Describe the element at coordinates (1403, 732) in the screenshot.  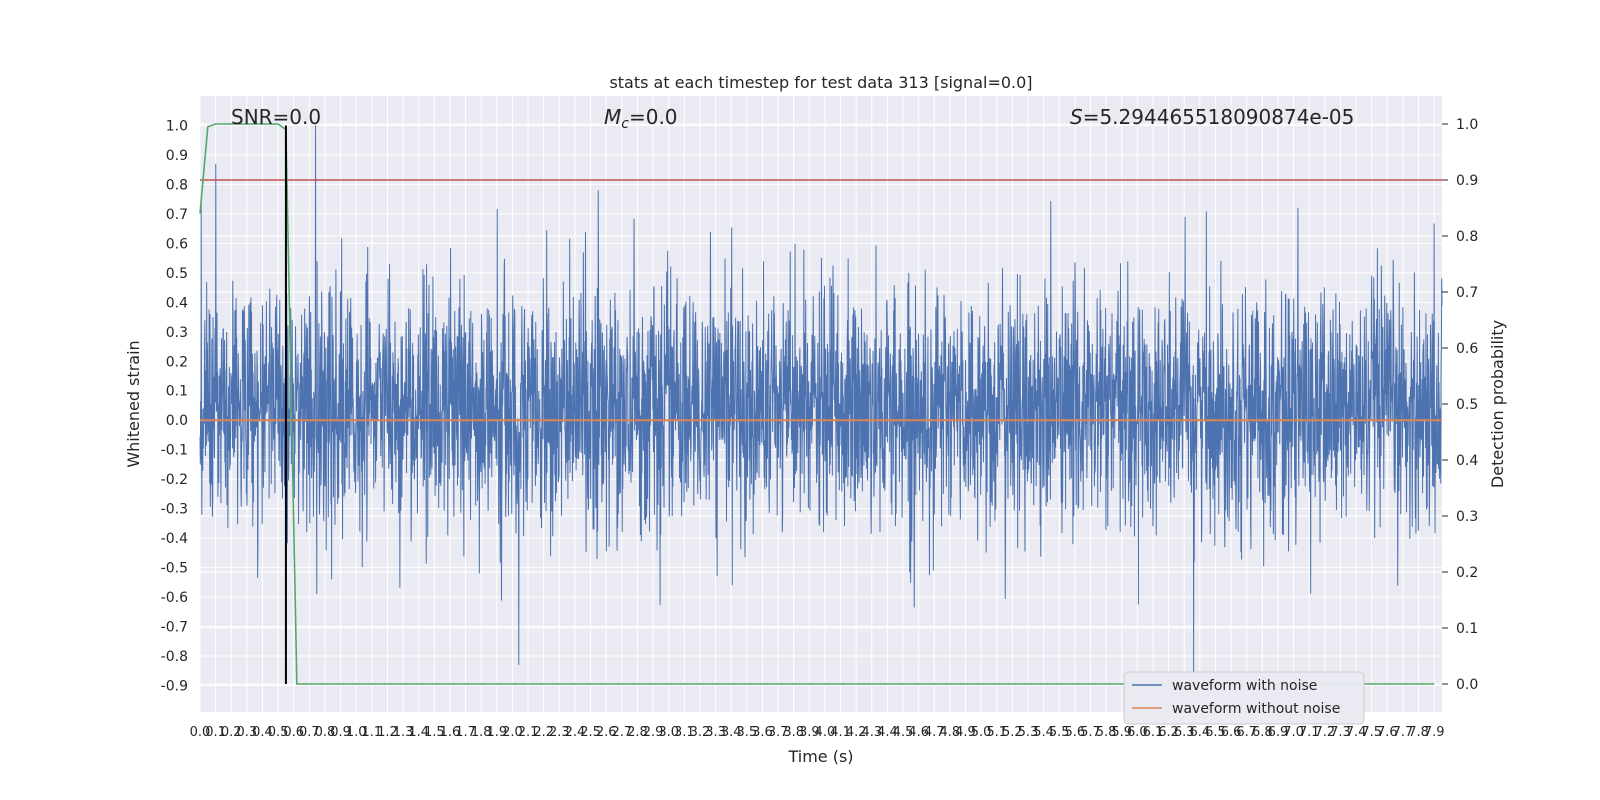
I see `x-tick-label: 7.7` at that location.